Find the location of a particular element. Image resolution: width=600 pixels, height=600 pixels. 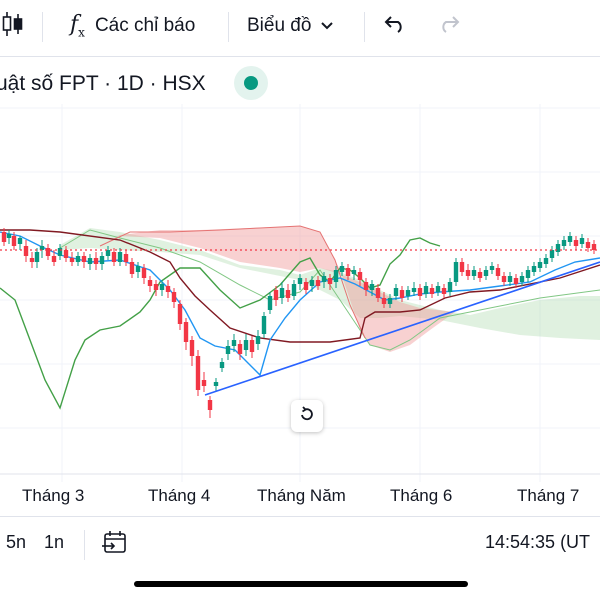

redo-button is located at coordinates (449, 26).